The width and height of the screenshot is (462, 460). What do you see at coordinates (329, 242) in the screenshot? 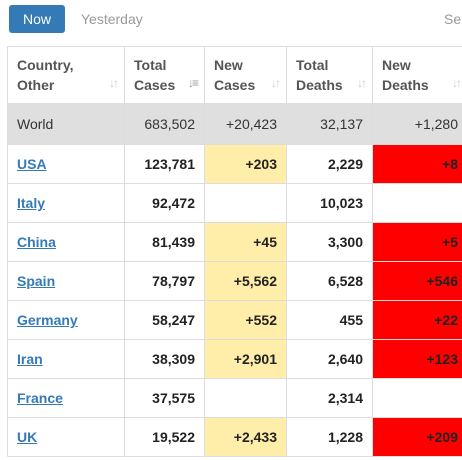
I see `total-deaths-cell: 3,300` at bounding box center [329, 242].